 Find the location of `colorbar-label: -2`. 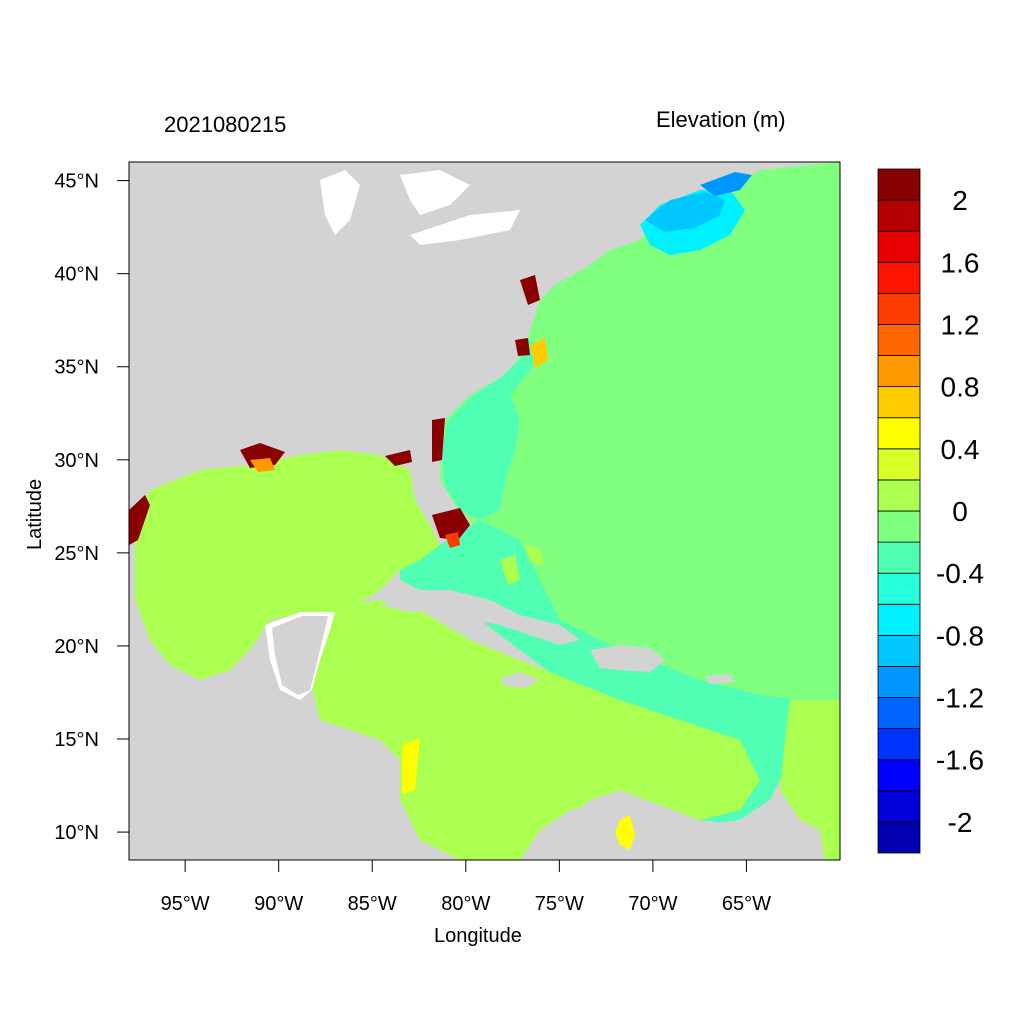

colorbar-label: -2 is located at coordinates (960, 822).